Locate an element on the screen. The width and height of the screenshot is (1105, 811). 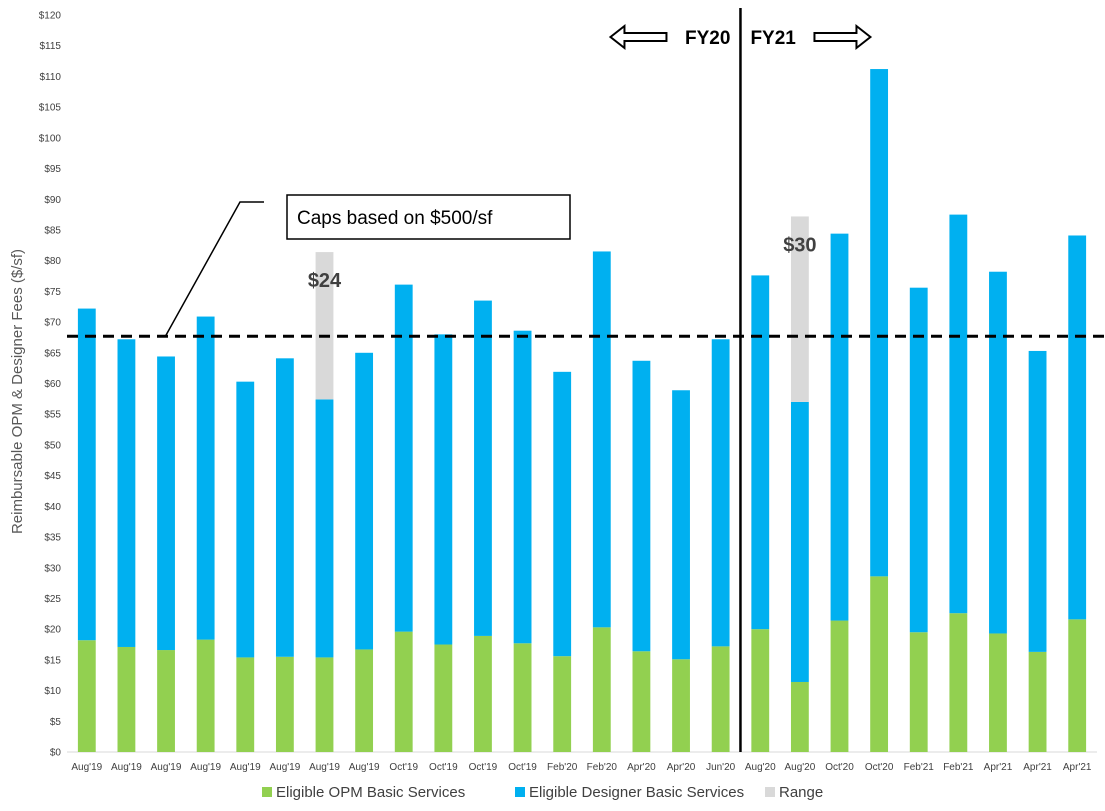
y-tick-label: $90 is located at coordinates (52, 200).